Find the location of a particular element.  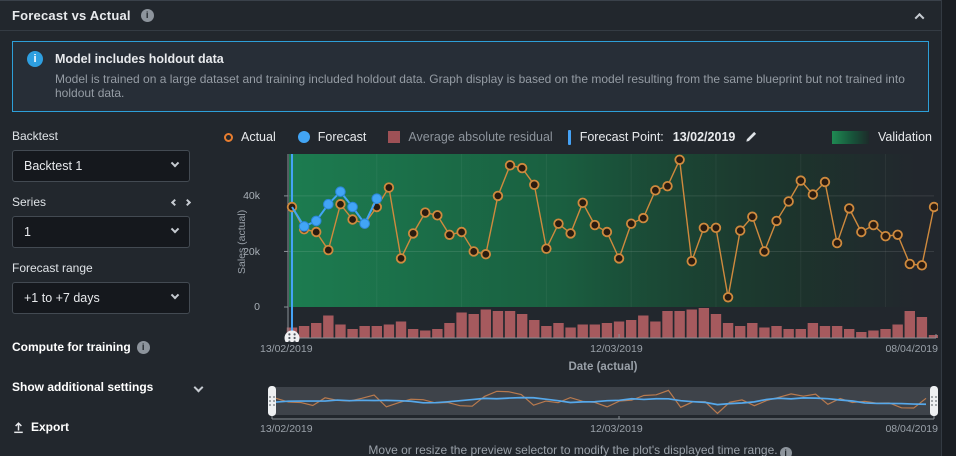

series-label: Series is located at coordinates (29, 202).